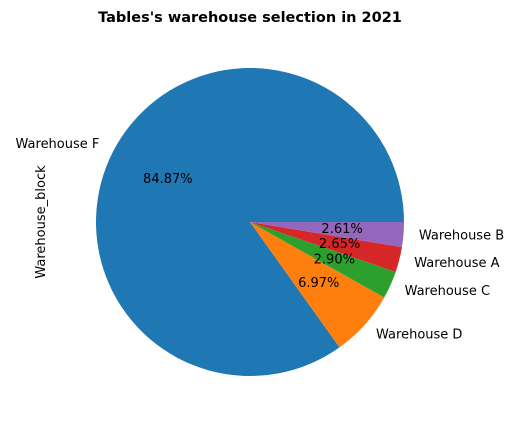 The width and height of the screenshot is (520, 425). Describe the element at coordinates (456, 263) in the screenshot. I see `slice-label: Warehouse A` at that location.